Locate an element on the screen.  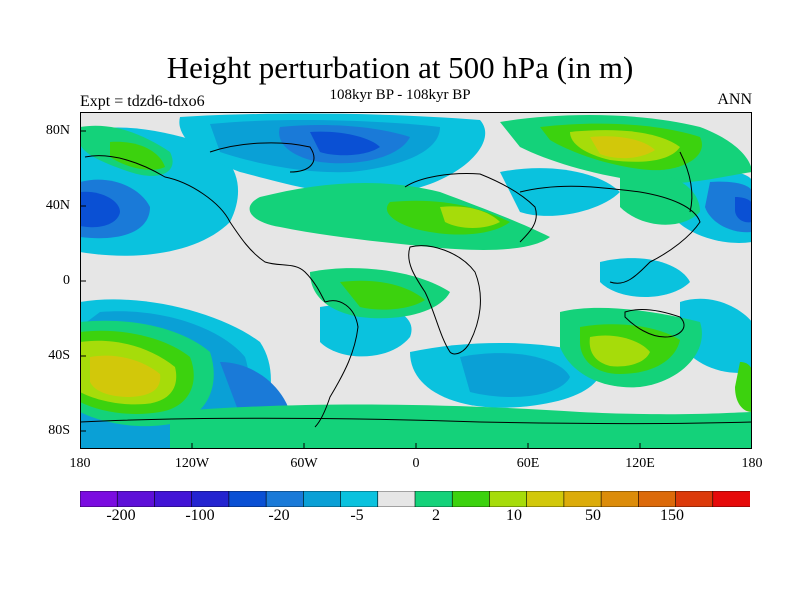
colorbar-label: -5 is located at coordinates (357, 515).